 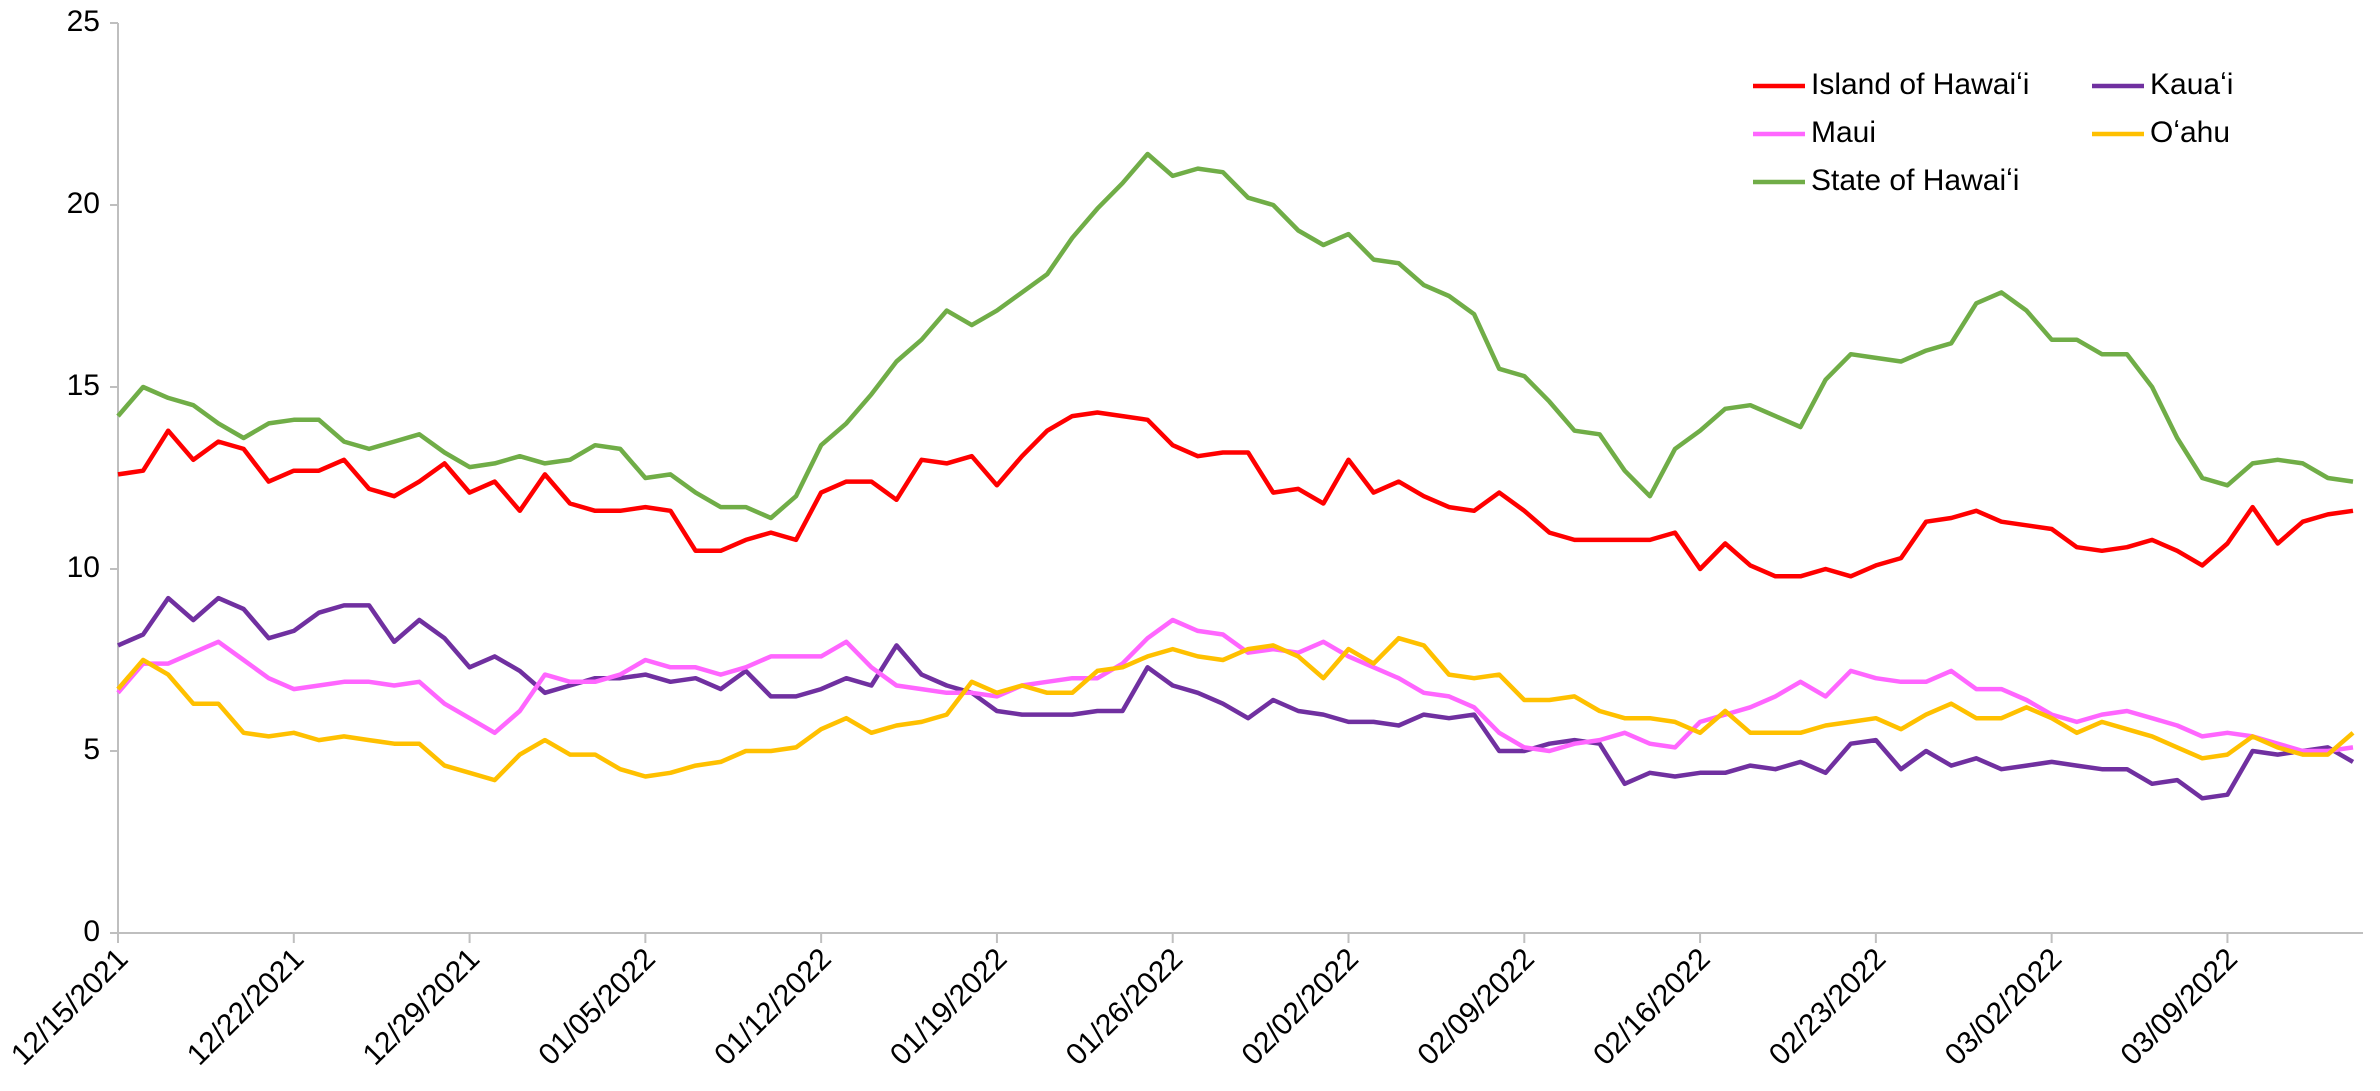 What do you see at coordinates (597, 1007) in the screenshot?
I see `x-tick-label: 01/05/2022` at bounding box center [597, 1007].